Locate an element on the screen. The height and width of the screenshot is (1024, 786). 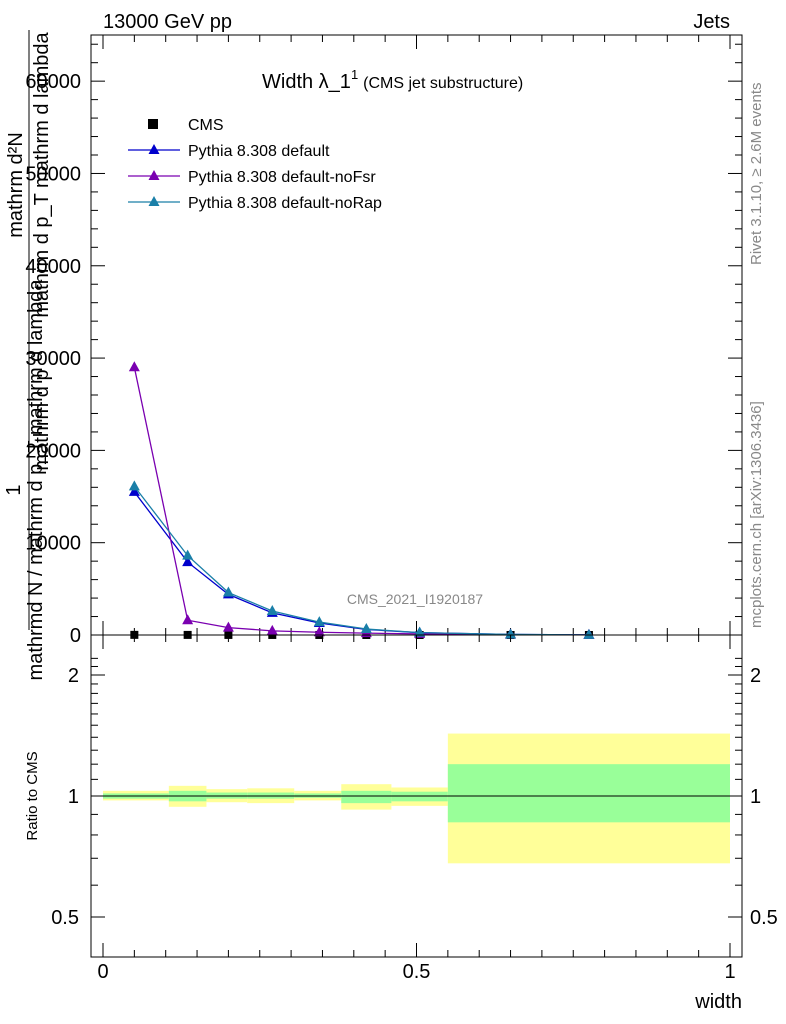
ratio-ytick-label-right: 2 is located at coordinates (755, 676).